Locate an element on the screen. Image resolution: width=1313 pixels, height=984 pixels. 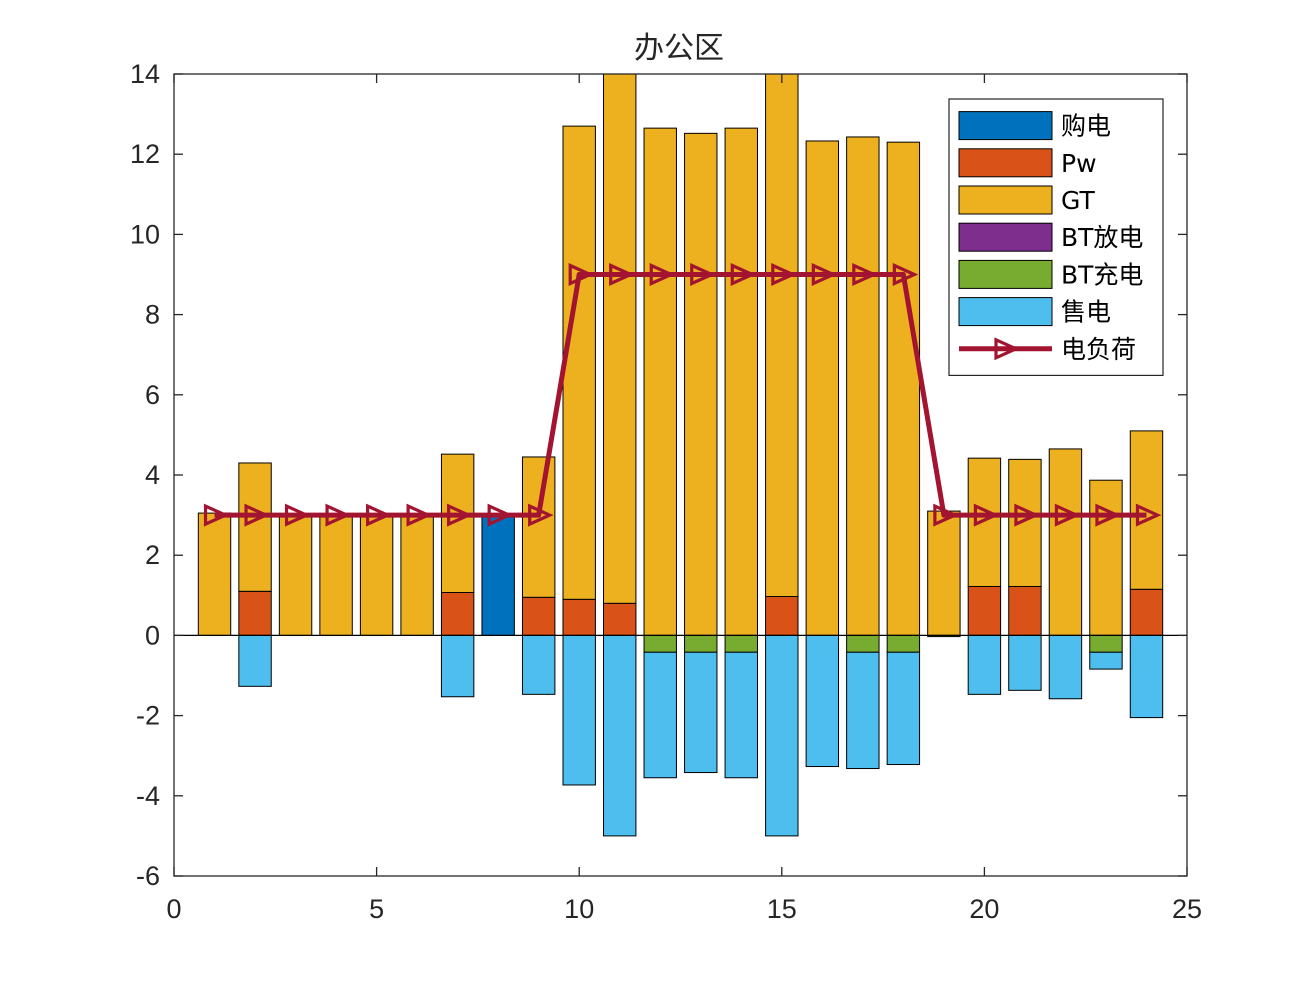
y-tick-label-14: 14 is located at coordinates (145, 74).